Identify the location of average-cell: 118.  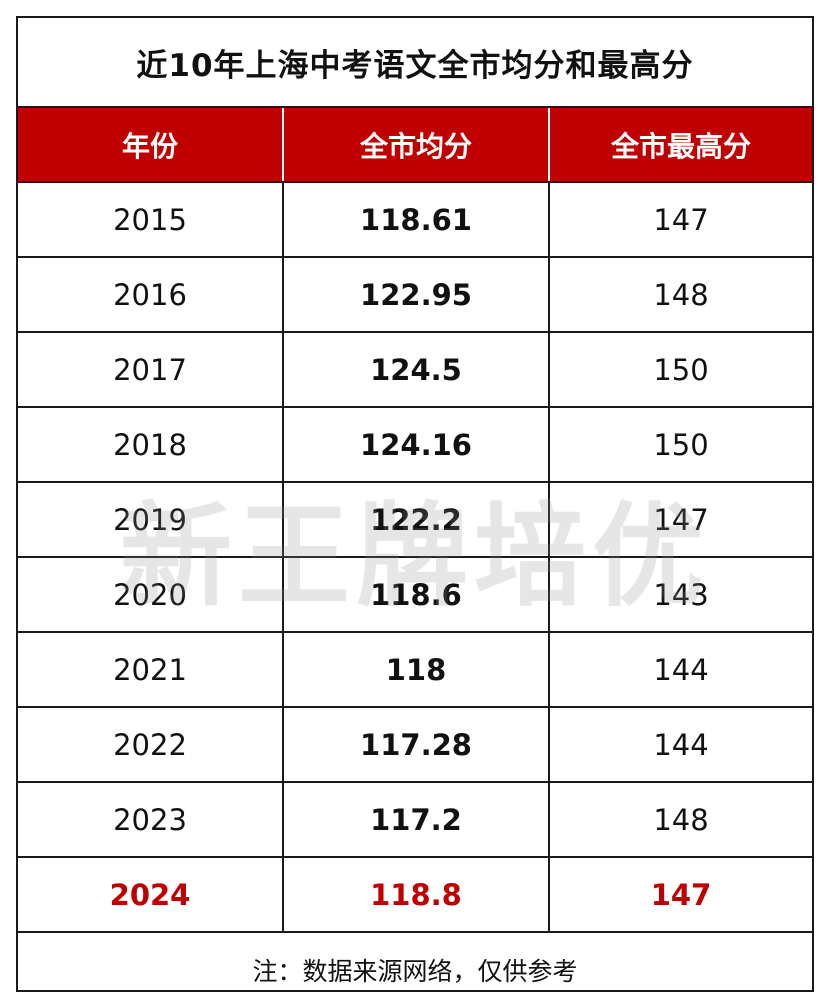
(416, 670).